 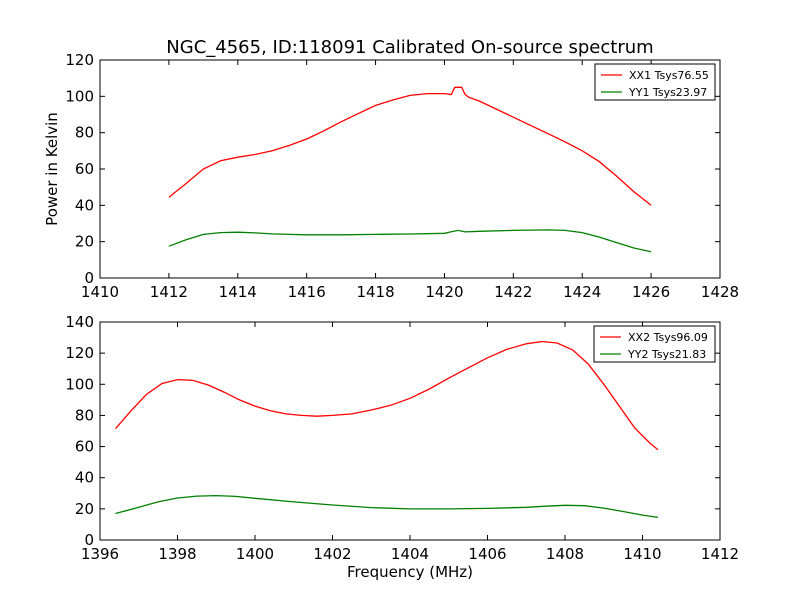 What do you see at coordinates (255, 554) in the screenshot?
I see `x-tick-label: 1400` at bounding box center [255, 554].